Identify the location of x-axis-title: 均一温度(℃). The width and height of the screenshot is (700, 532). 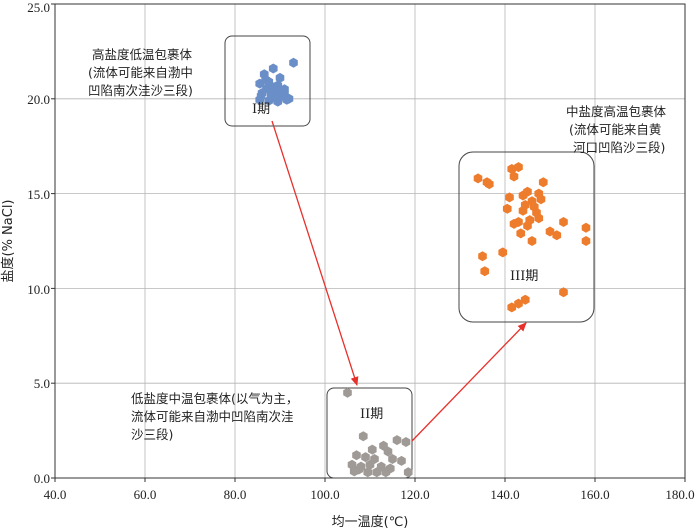
(370, 522).